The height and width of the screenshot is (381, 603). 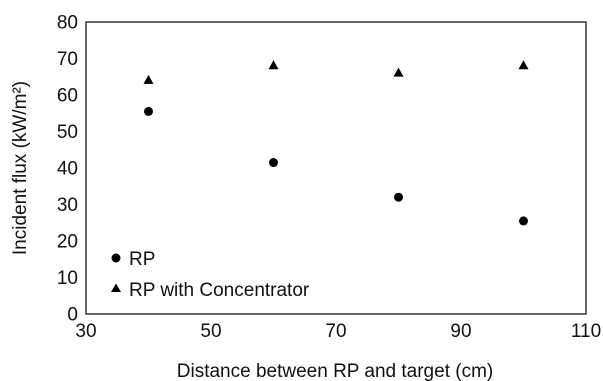 What do you see at coordinates (67, 96) in the screenshot?
I see `y-tick-label: 60` at bounding box center [67, 96].